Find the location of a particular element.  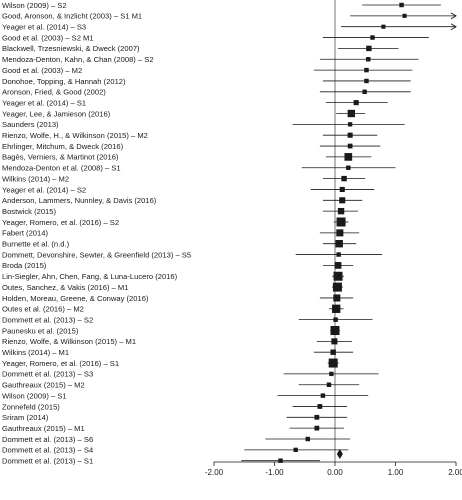

study-label: Yeager, Romero, et al. (2016) – S1 is located at coordinates (60, 363).